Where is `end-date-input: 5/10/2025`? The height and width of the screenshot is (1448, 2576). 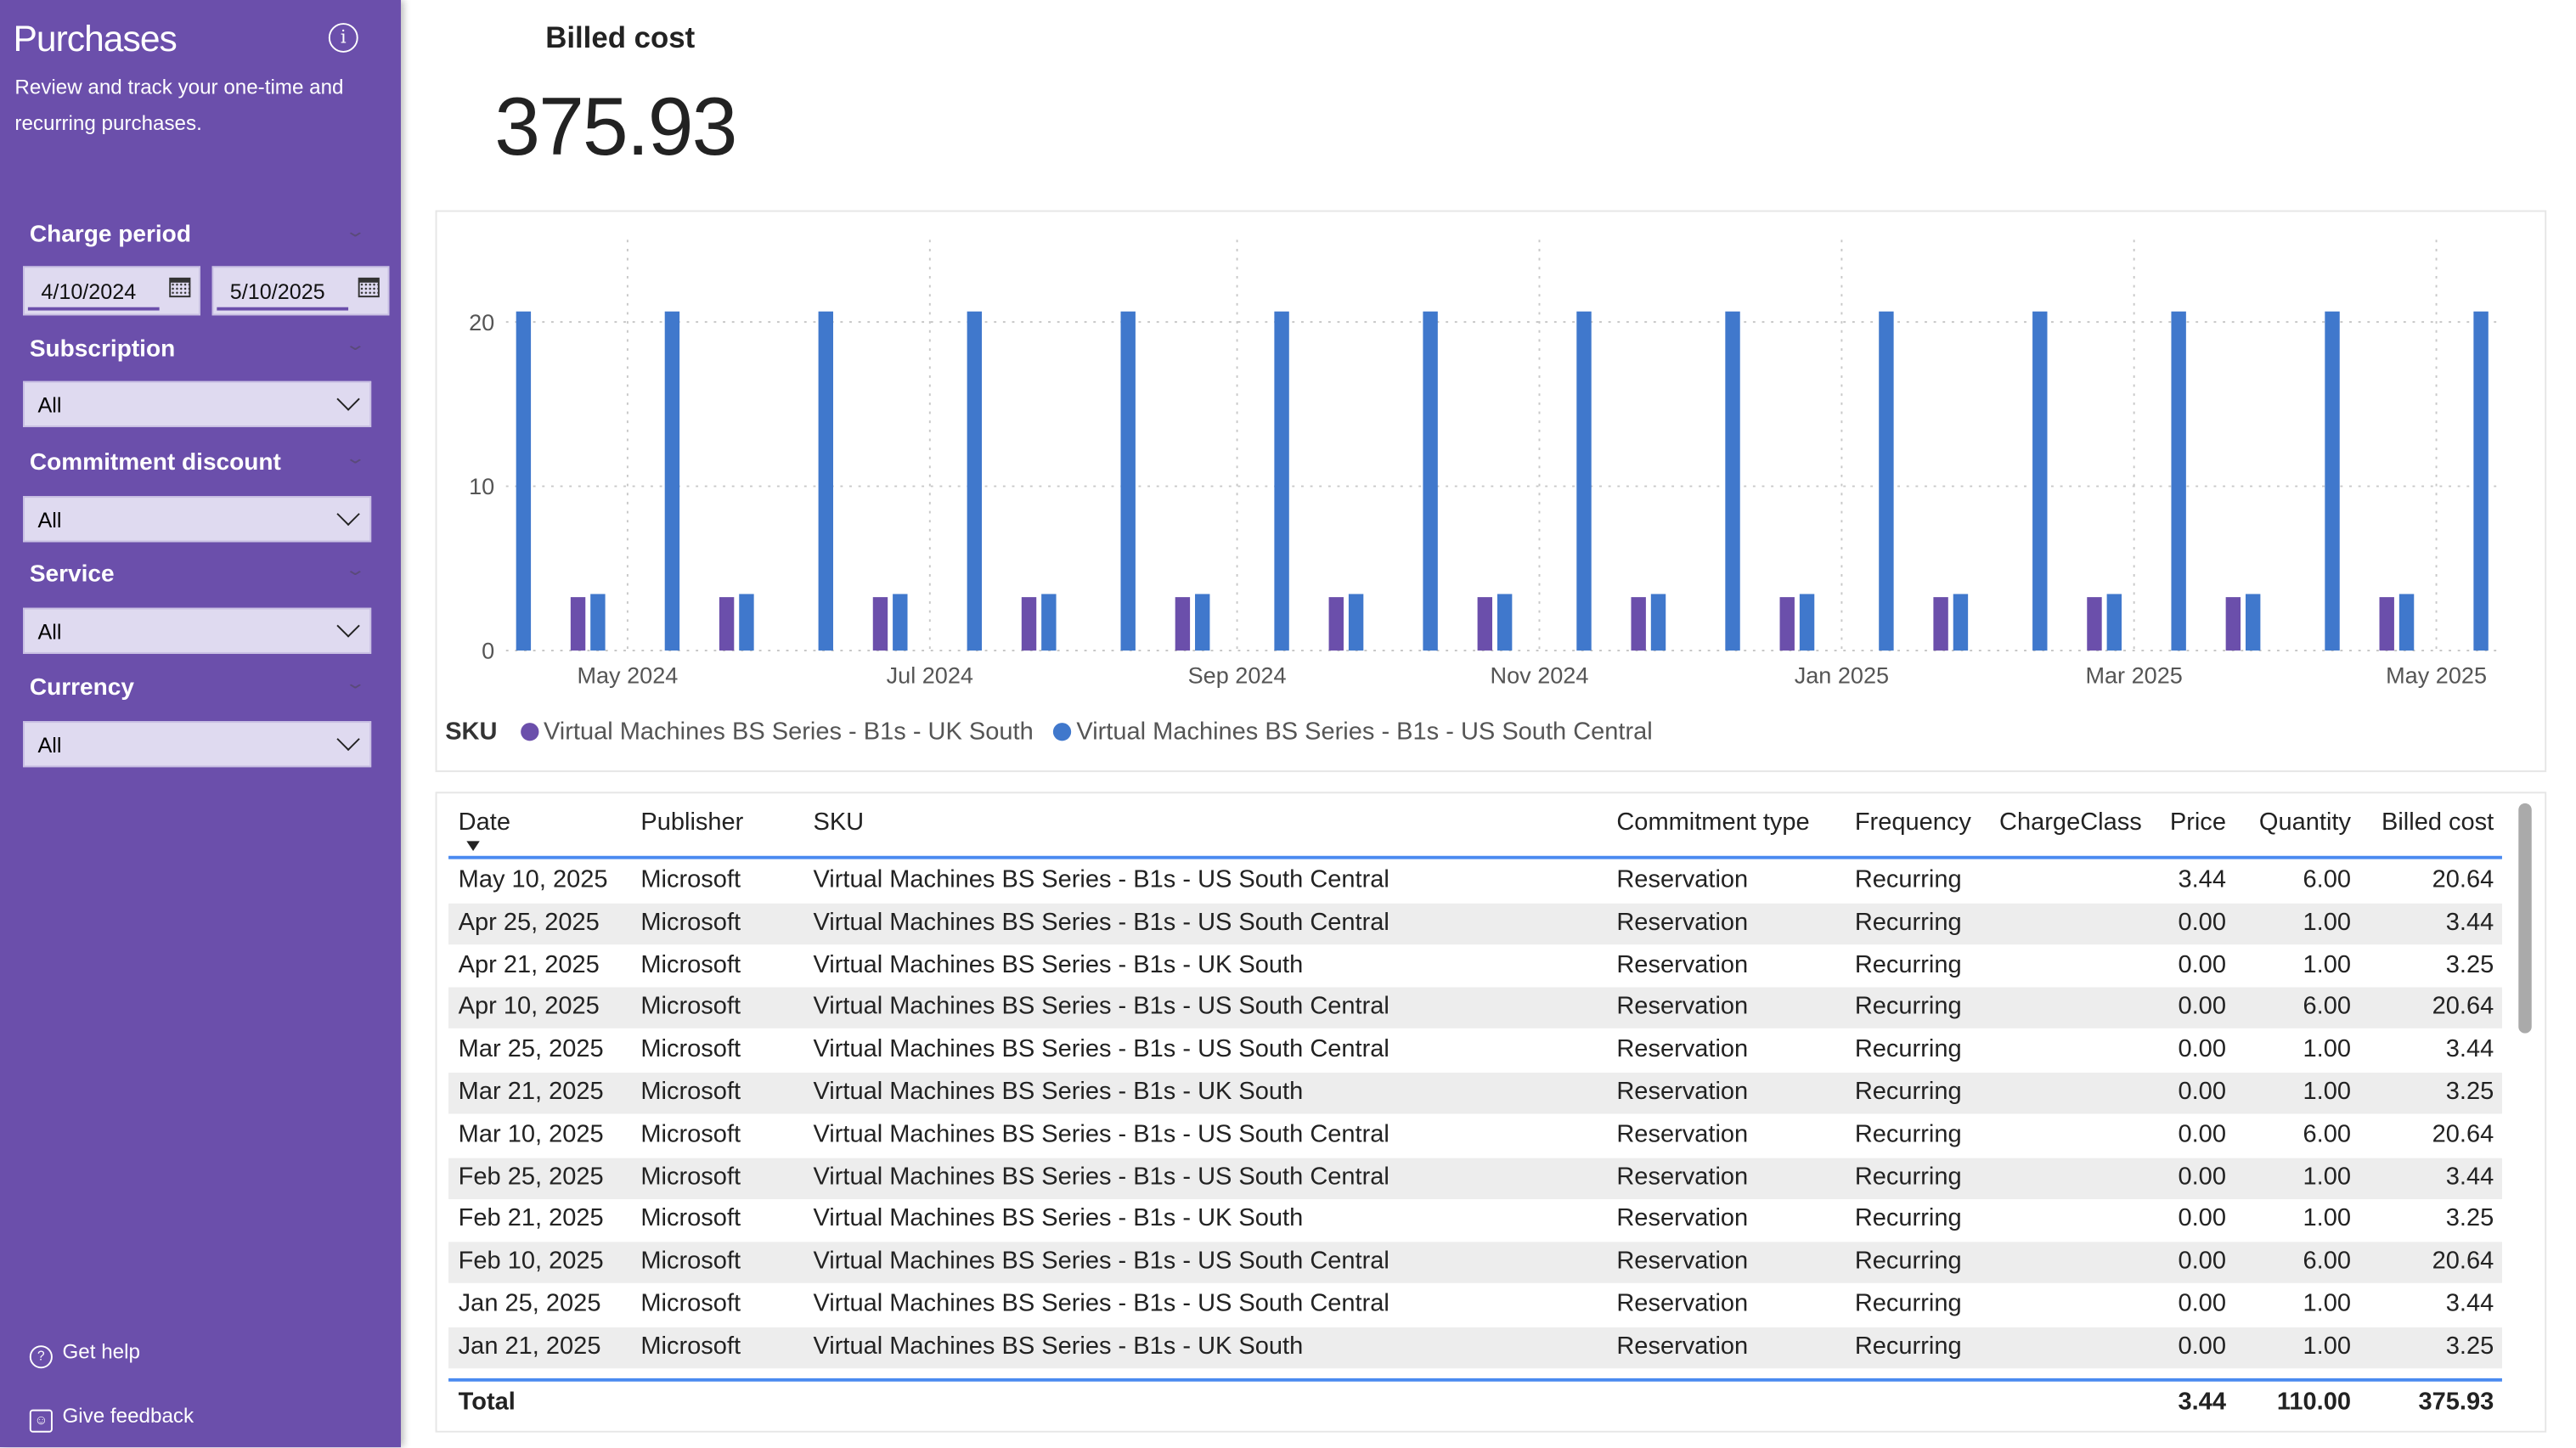
end-date-input: 5/10/2025 is located at coordinates (300, 291).